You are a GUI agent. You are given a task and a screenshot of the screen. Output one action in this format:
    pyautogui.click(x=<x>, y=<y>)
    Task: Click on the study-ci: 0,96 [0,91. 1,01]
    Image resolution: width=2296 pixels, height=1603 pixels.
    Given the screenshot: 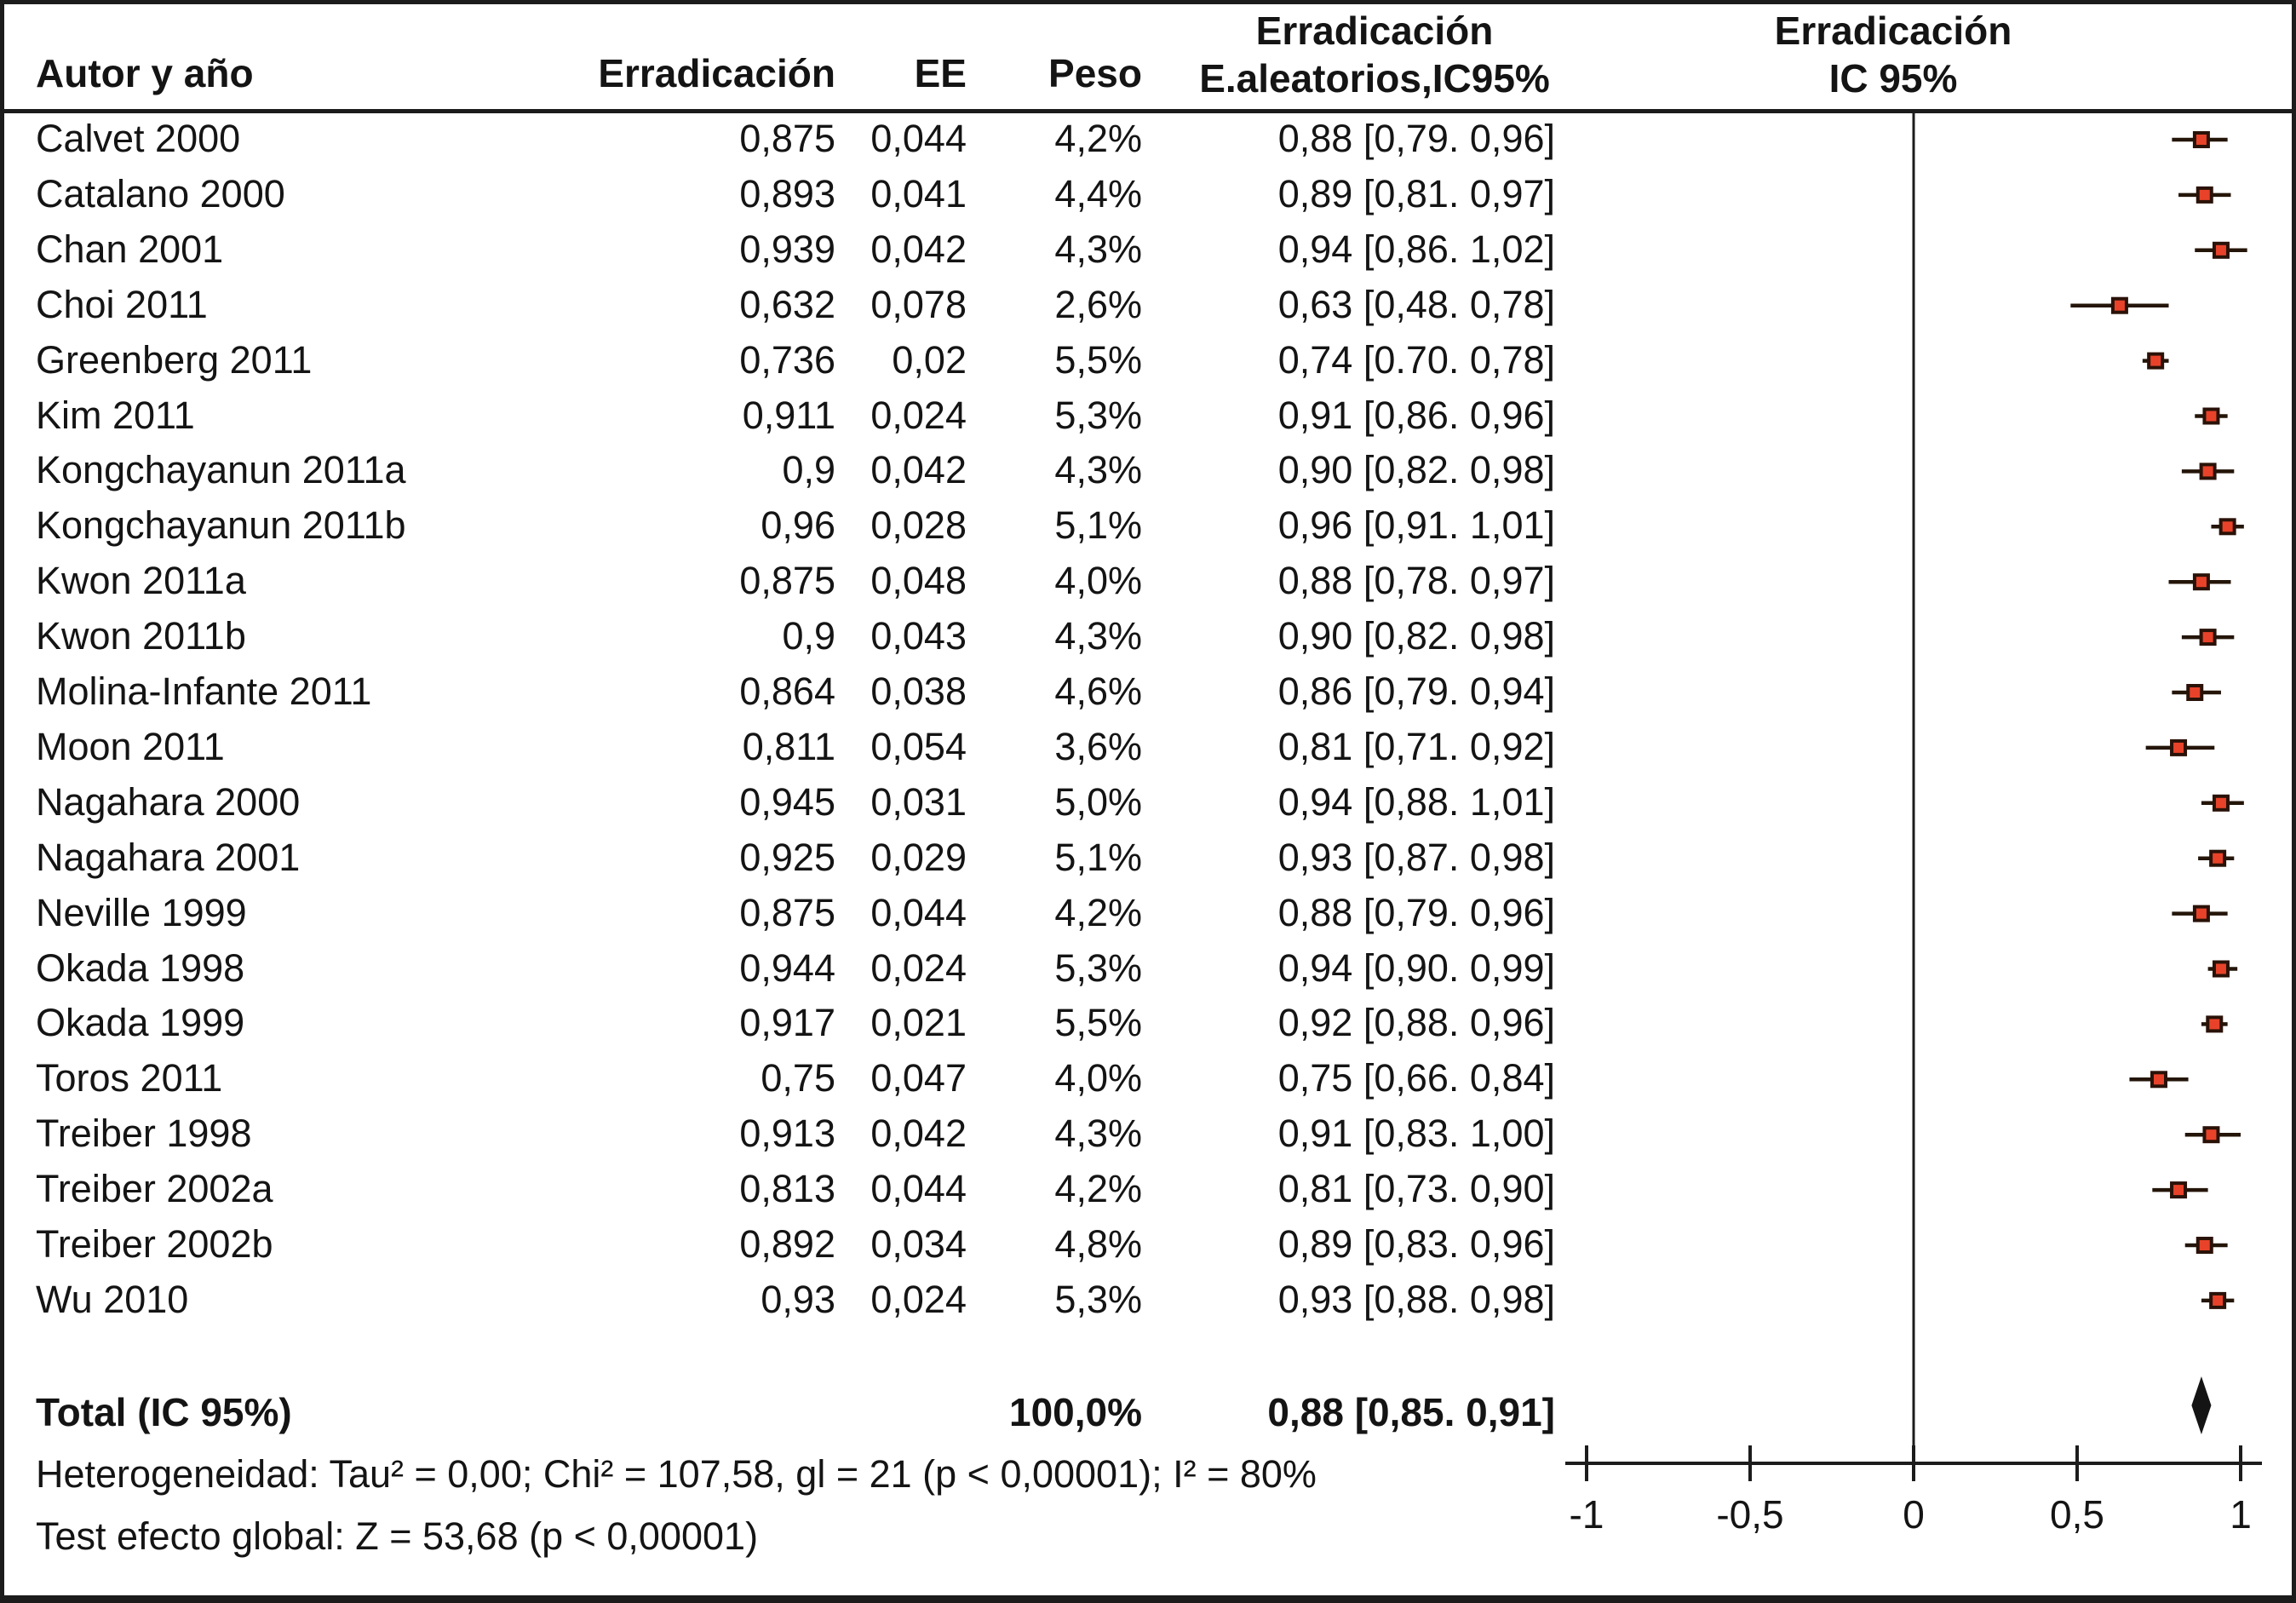 What is the action you would take?
    pyautogui.click(x=1416, y=525)
    